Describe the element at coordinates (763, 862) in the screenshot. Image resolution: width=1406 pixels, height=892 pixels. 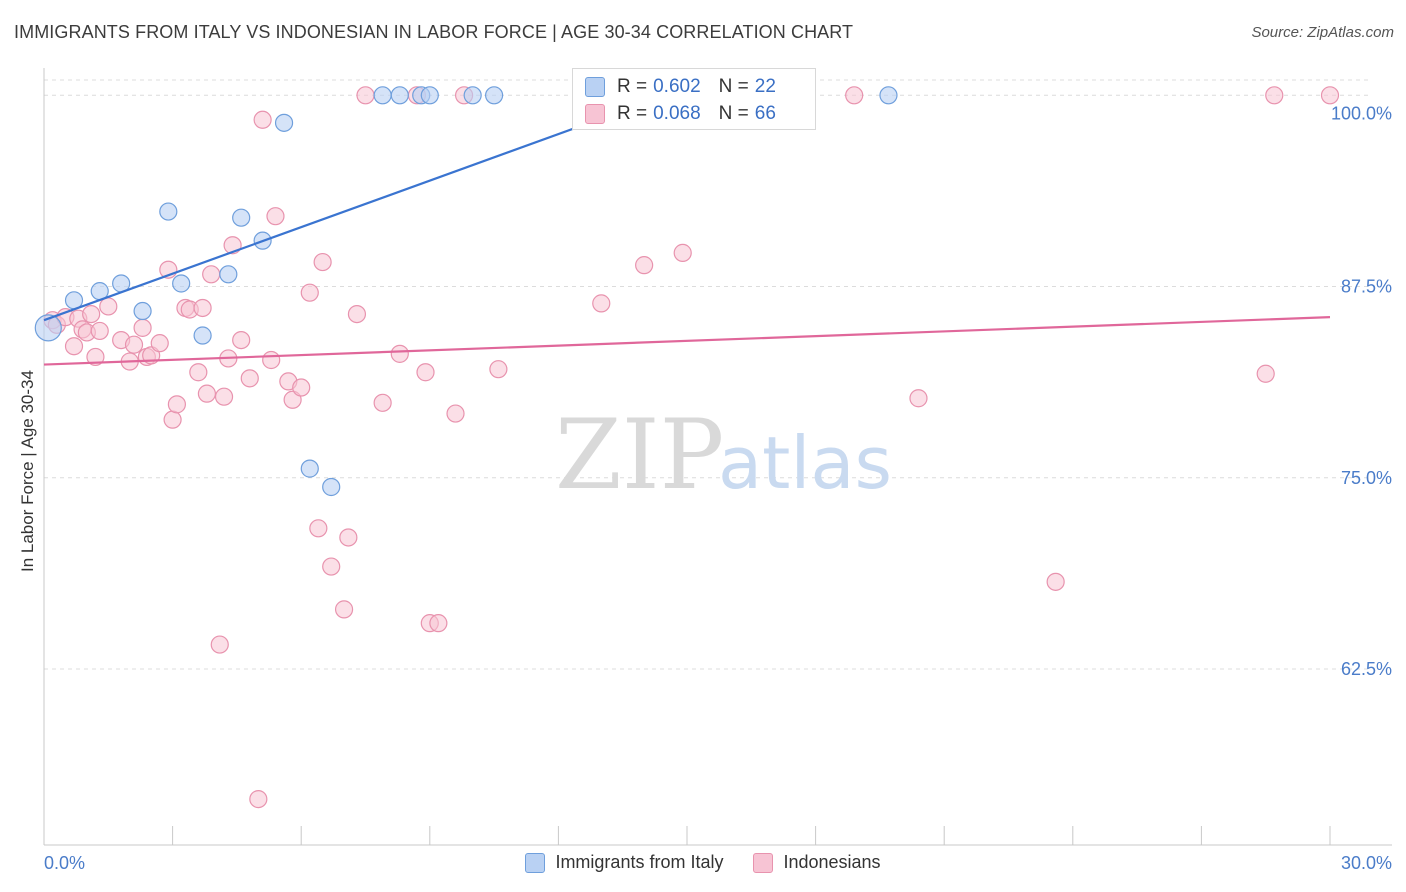
I see `legend-indonesians-swatch` at that location.